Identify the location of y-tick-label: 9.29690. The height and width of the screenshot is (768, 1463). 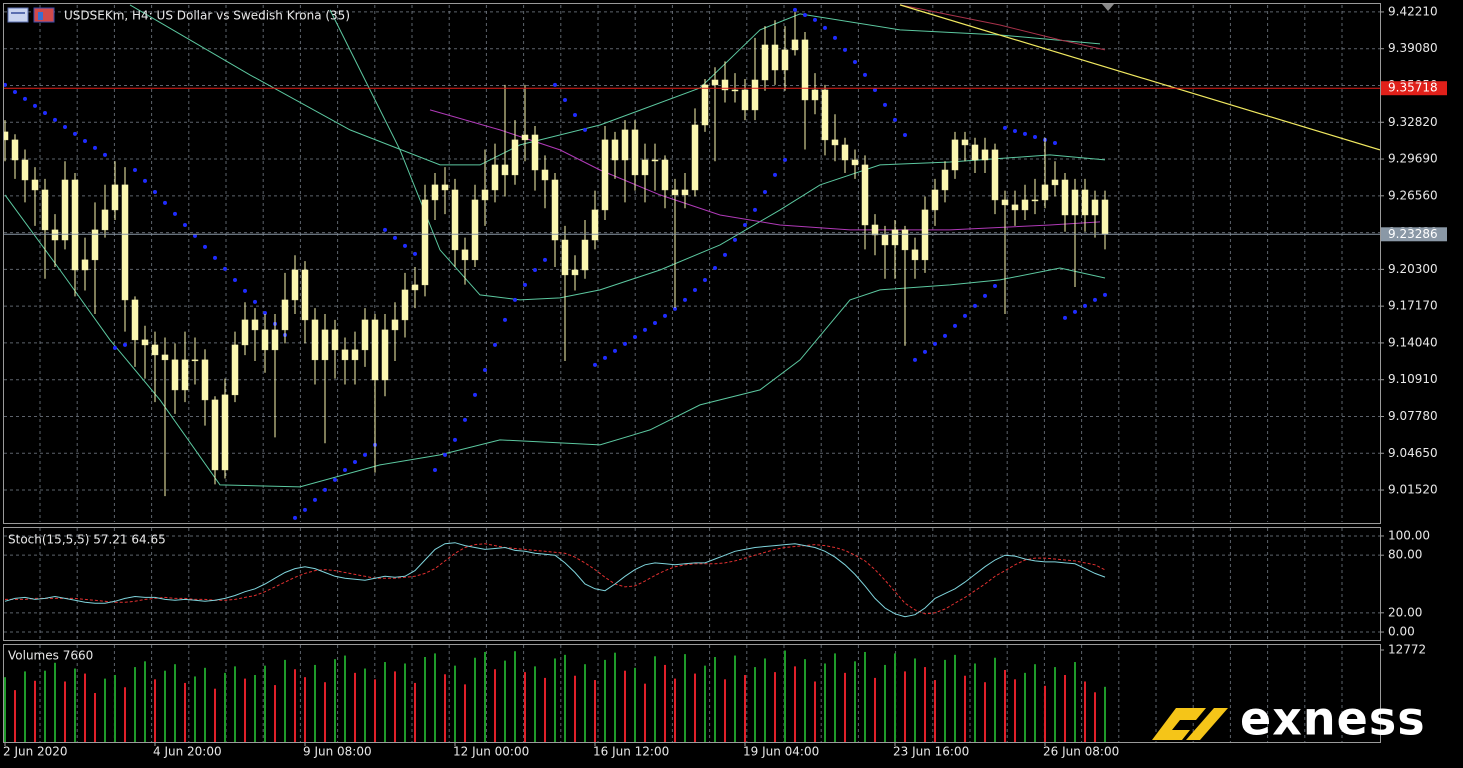
(1413, 159).